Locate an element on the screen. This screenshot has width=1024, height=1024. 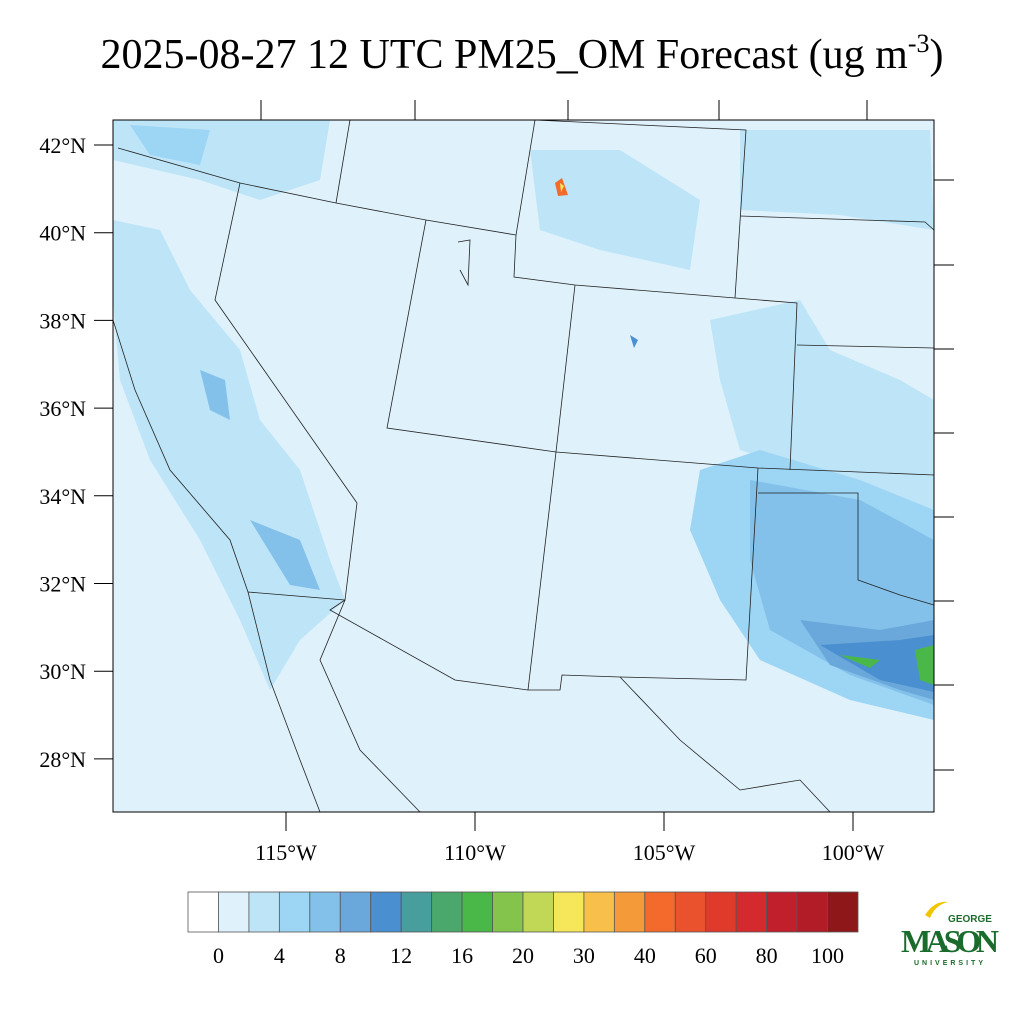
logo-bottom: UNIVERSITY is located at coordinates (950, 963).